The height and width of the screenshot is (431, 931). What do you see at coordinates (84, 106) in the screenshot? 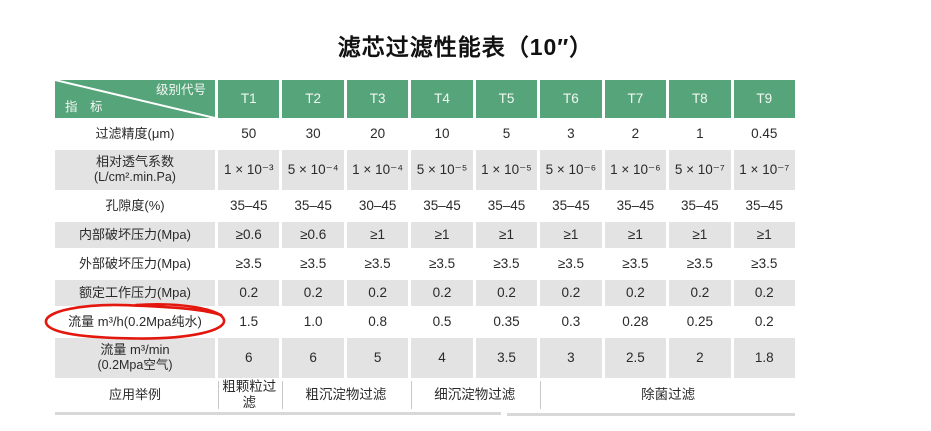
I see `corner-label-rows: 指 标` at bounding box center [84, 106].